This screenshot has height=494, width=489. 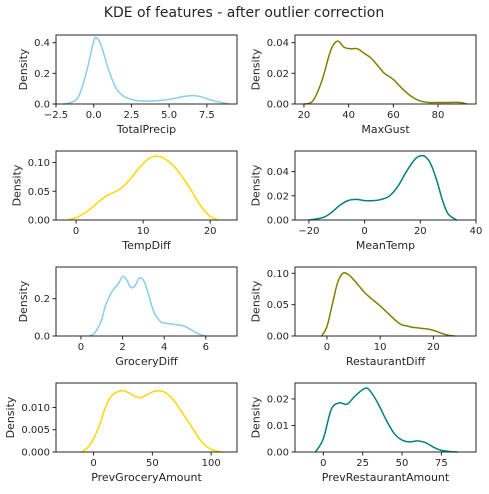 I want to click on x-axis-label: PrevGroceryAmount, so click(x=146, y=477).